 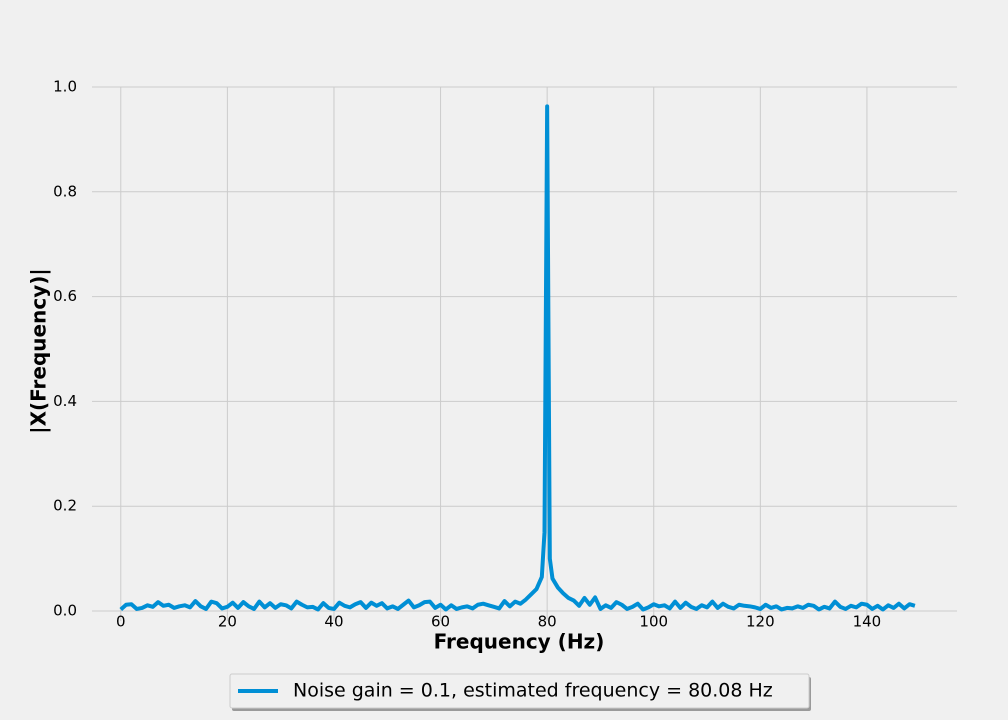 I want to click on x-tick-label: 60, so click(x=440, y=622).